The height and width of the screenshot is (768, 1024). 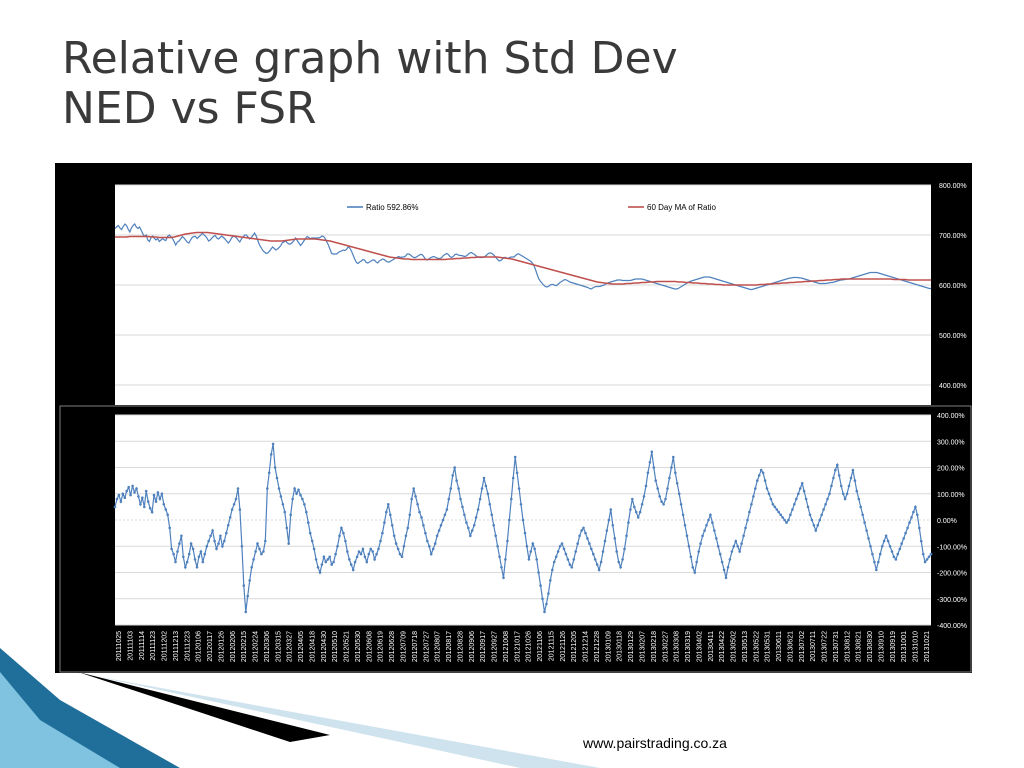 What do you see at coordinates (688, 646) in the screenshot?
I see `x-tick-label: 20130319` at bounding box center [688, 646].